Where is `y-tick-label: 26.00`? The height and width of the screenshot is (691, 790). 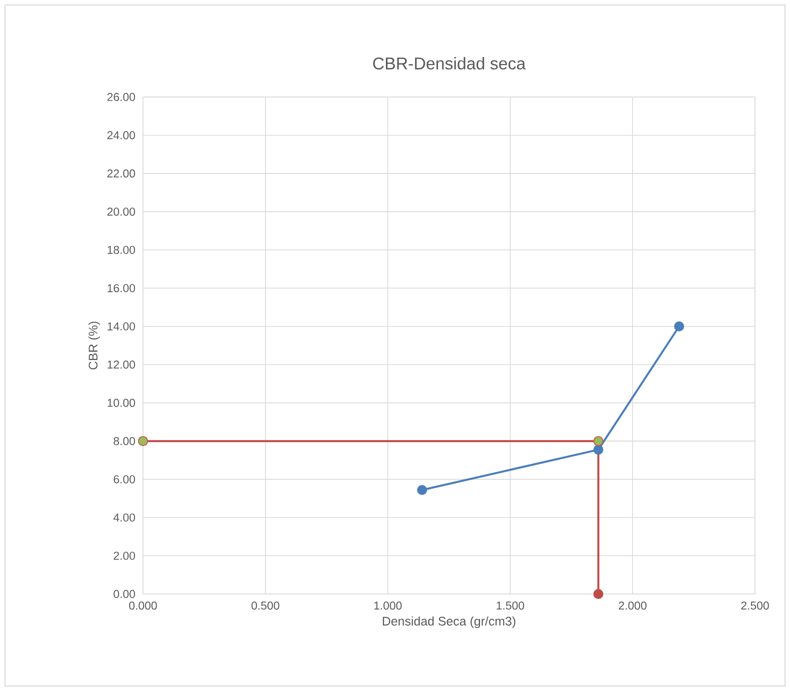 y-tick-label: 26.00 is located at coordinates (121, 97).